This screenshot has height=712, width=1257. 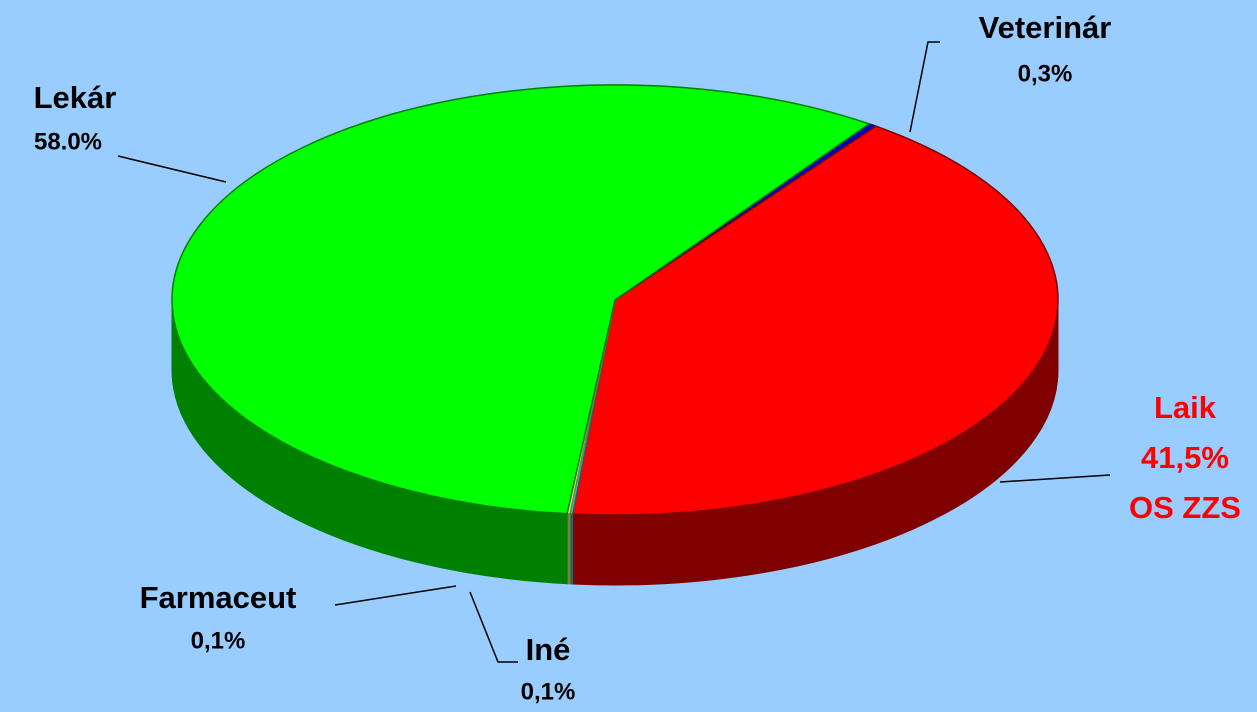 I want to click on slice-label: Farmaceut, so click(x=218, y=597).